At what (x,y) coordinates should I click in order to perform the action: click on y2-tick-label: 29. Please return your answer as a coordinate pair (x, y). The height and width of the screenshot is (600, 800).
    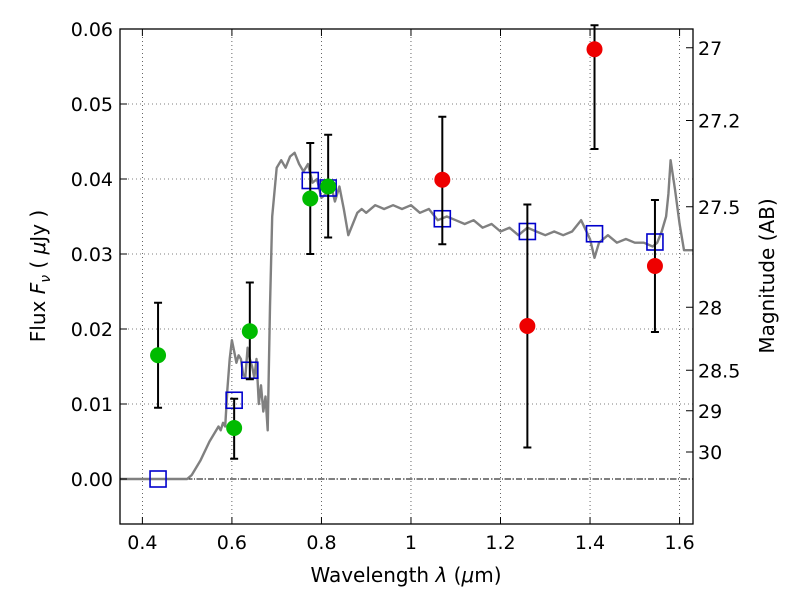
    Looking at the image, I should click on (710, 412).